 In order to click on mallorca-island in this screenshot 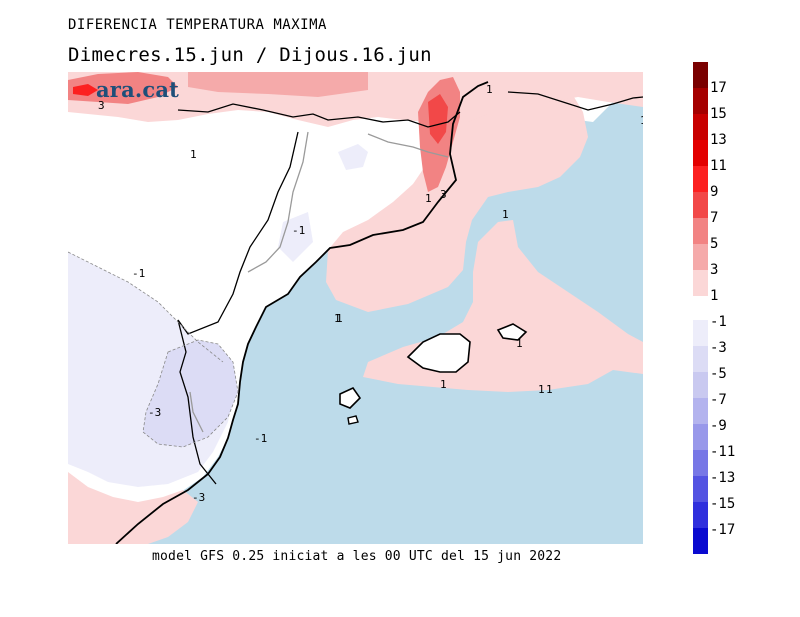, I will do `click(438, 353)`.